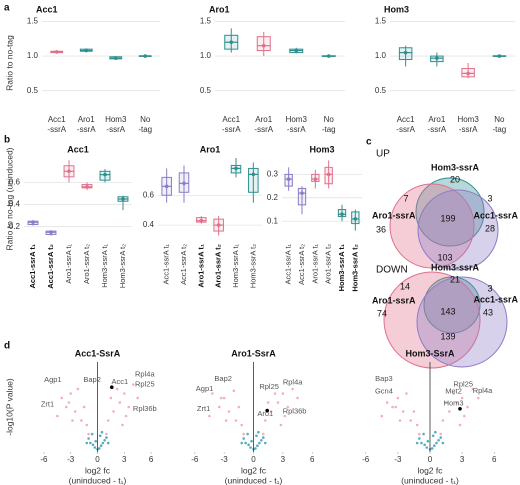  What do you see at coordinates (314, 264) in the screenshot?
I see `x-tick-label: Aro1-ssrA t₁` at bounding box center [314, 264].